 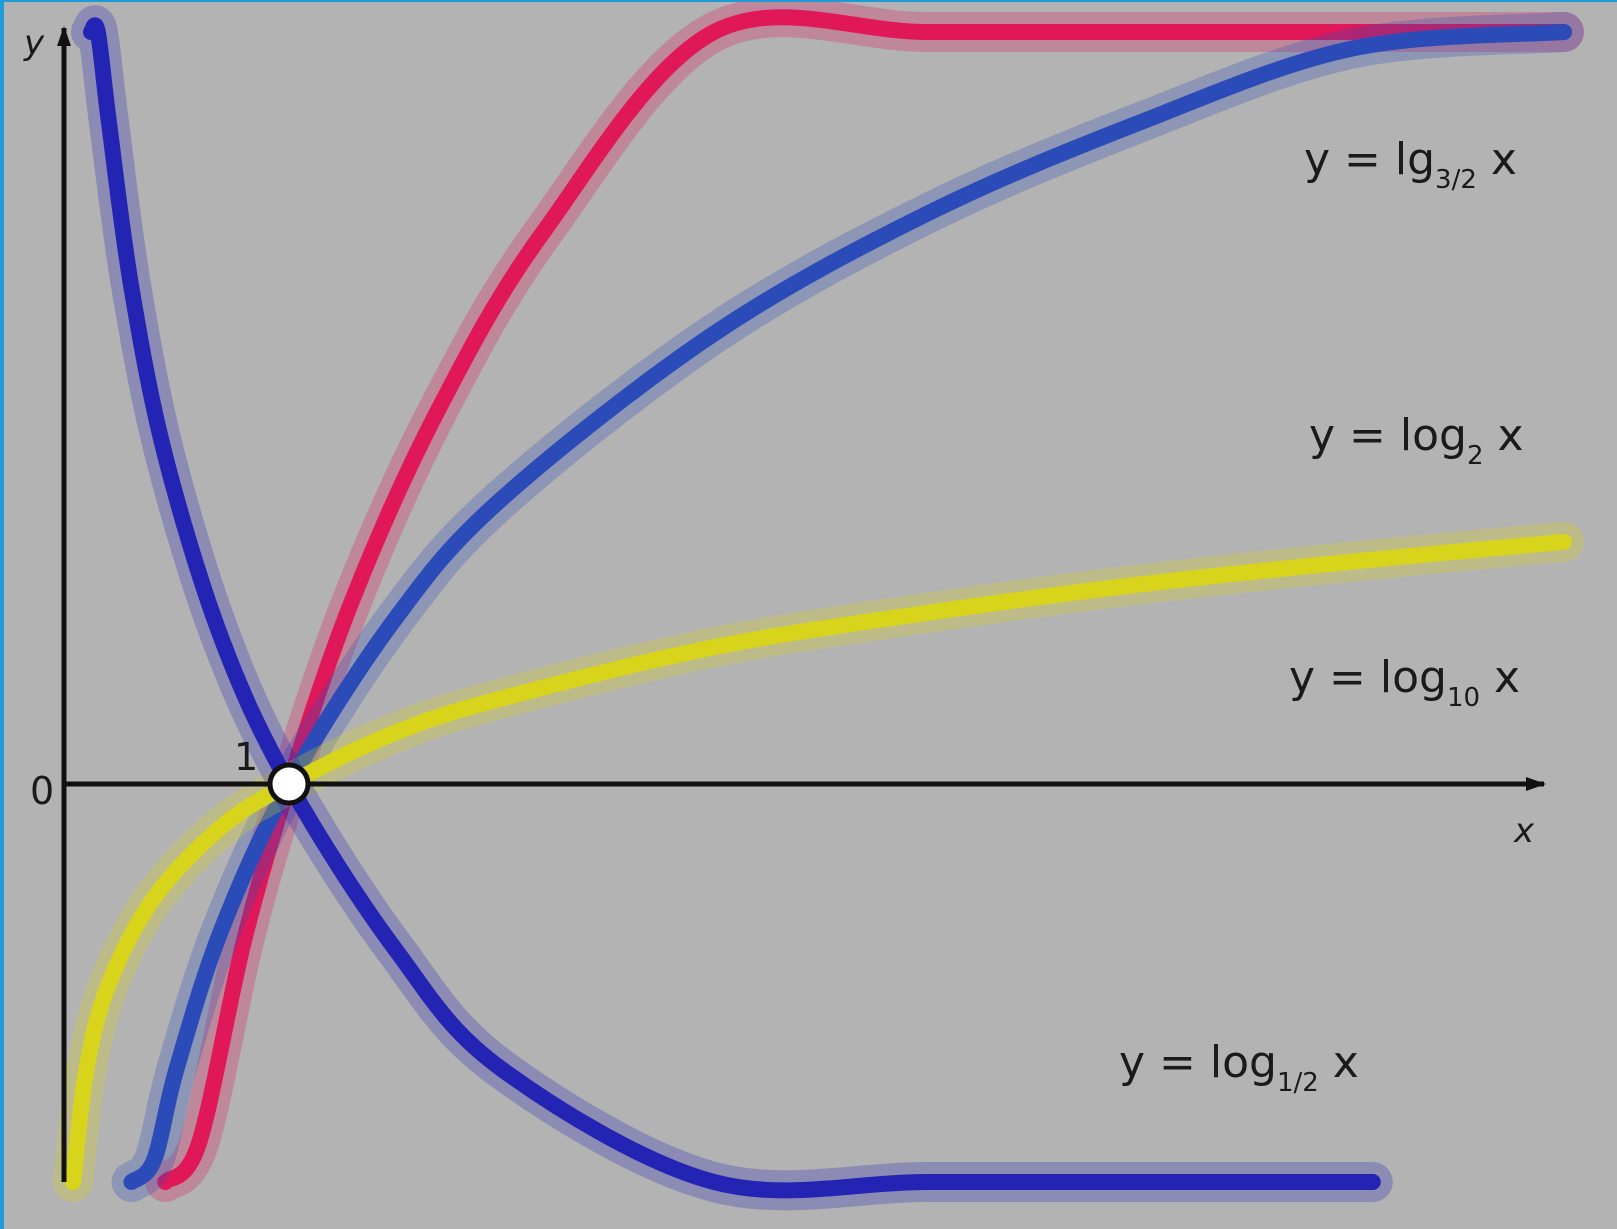 I want to click on x-ticks: 1, so click(x=246, y=757).